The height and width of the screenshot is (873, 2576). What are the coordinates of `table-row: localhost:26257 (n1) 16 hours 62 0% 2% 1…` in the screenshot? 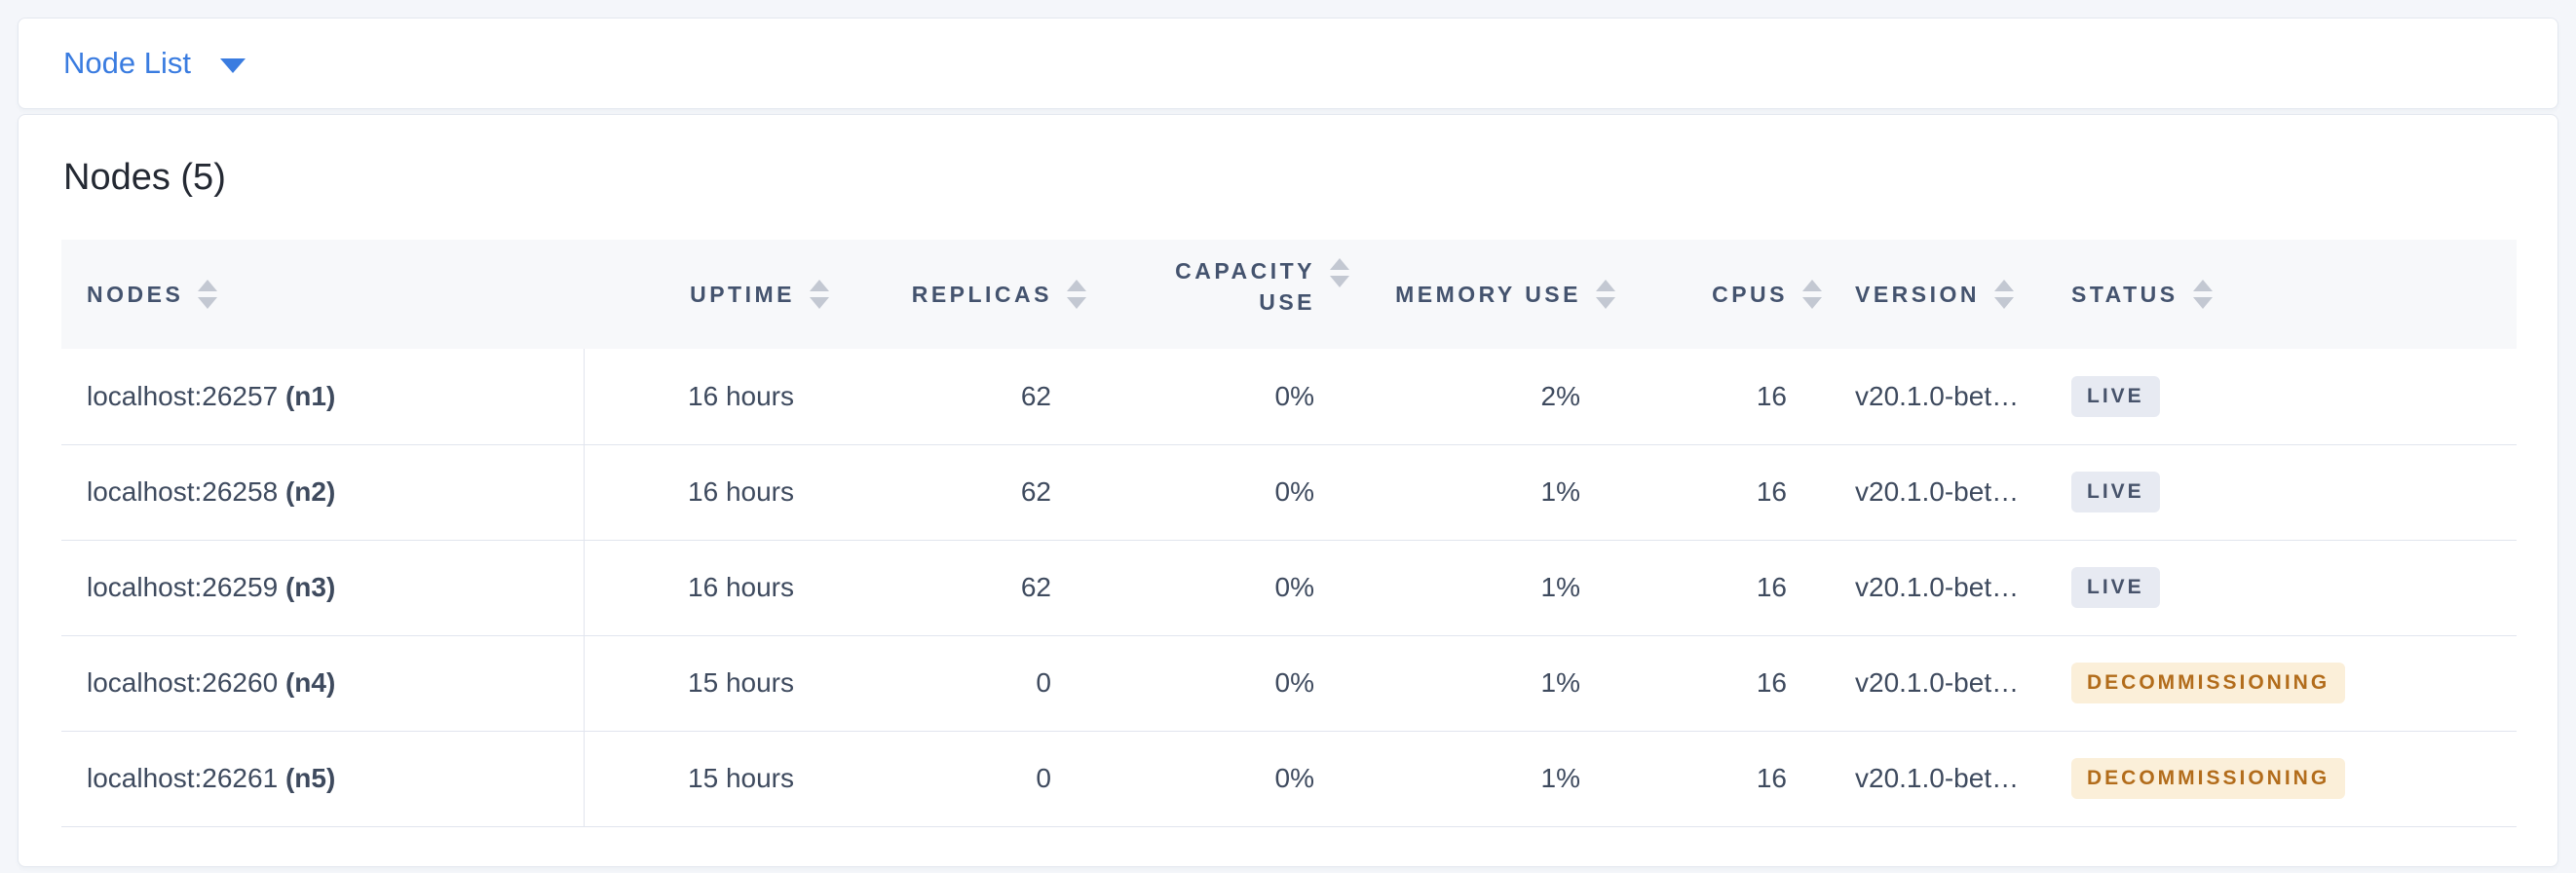 It's located at (1289, 396).